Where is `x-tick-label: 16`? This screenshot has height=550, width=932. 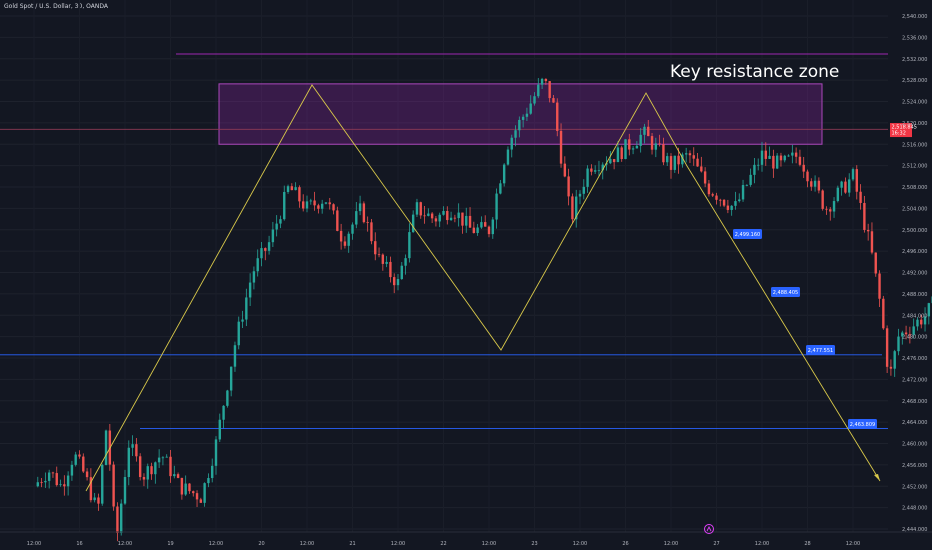 x-tick-label: 16 is located at coordinates (79, 544).